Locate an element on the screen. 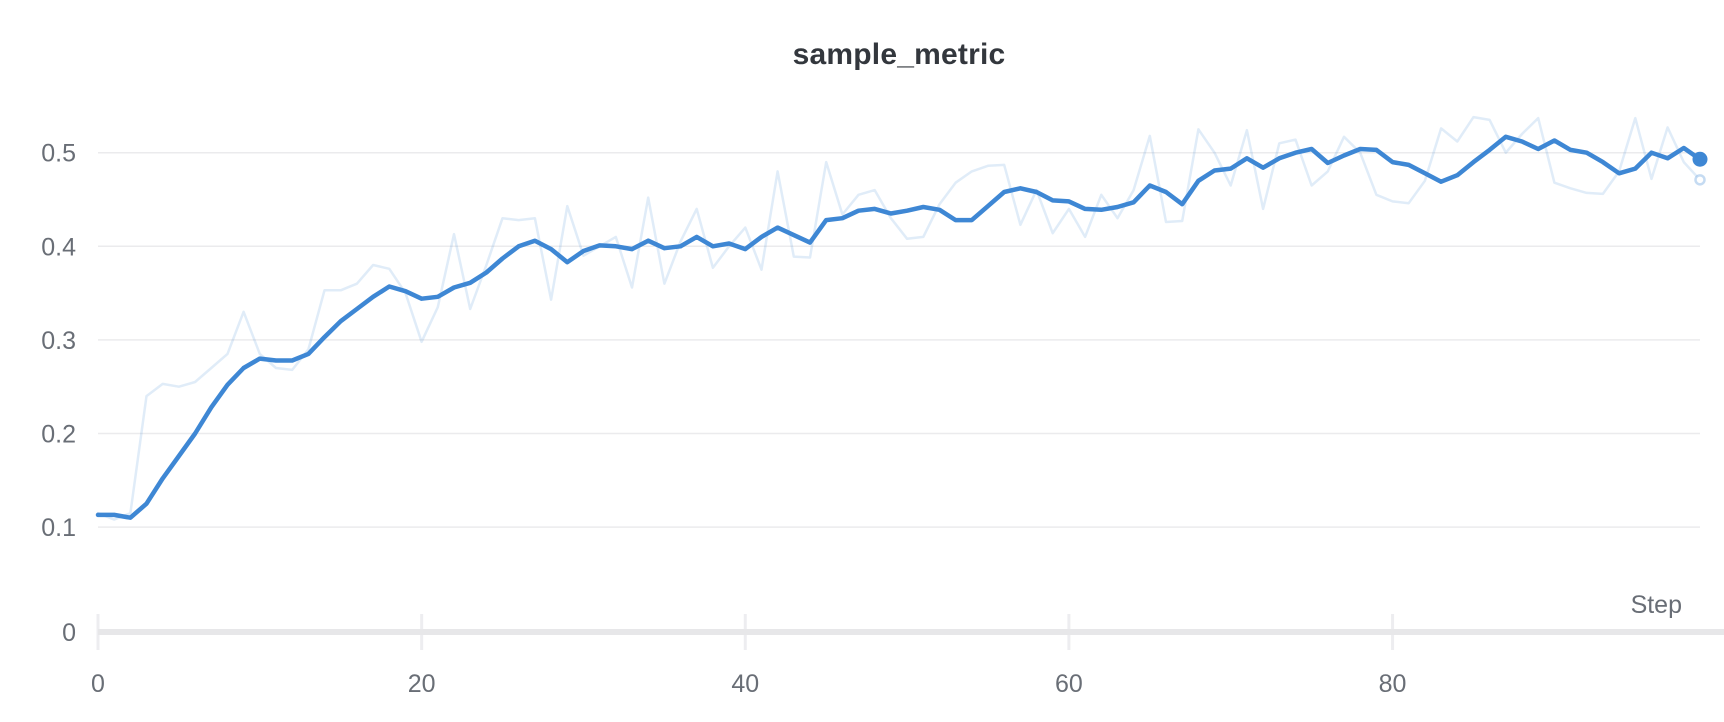 The height and width of the screenshot is (722, 1724). y-tick-label: 0.3 is located at coordinates (58, 341).